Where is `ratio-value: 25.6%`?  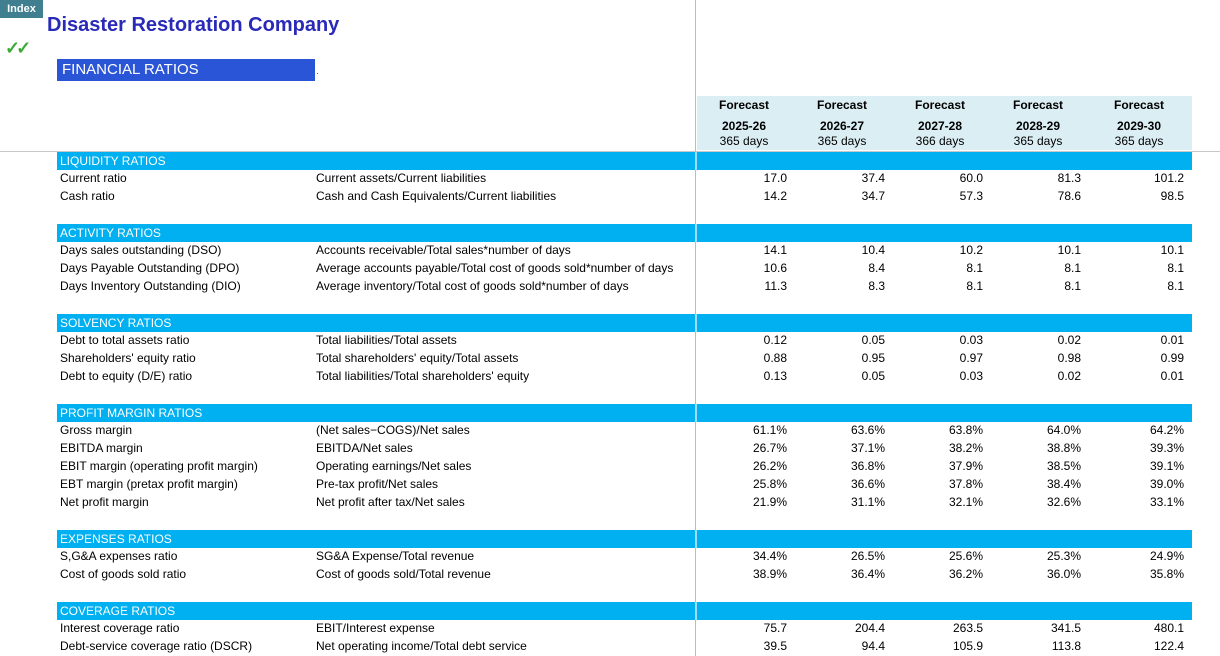
ratio-value: 25.6% is located at coordinates (965, 556).